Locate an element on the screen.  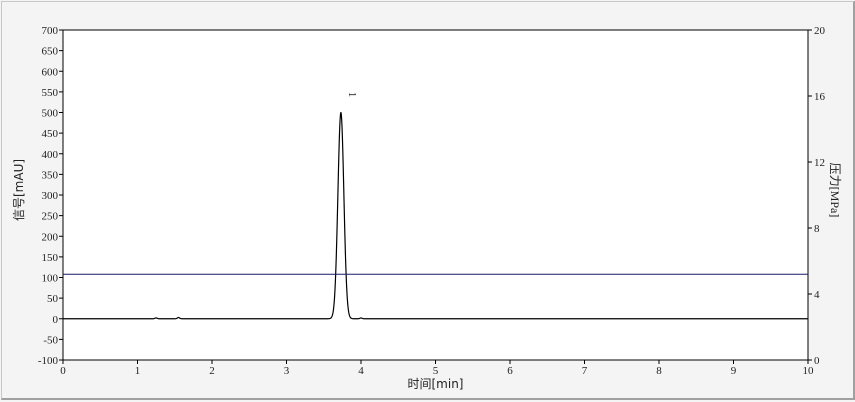
y-axis-label: 信号[mAU] is located at coordinates (19, 190).